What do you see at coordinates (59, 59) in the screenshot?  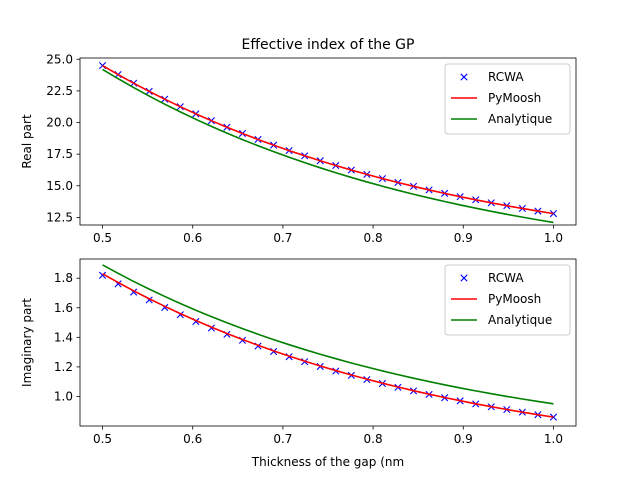 I see `y-tick-label: 25.0` at bounding box center [59, 59].